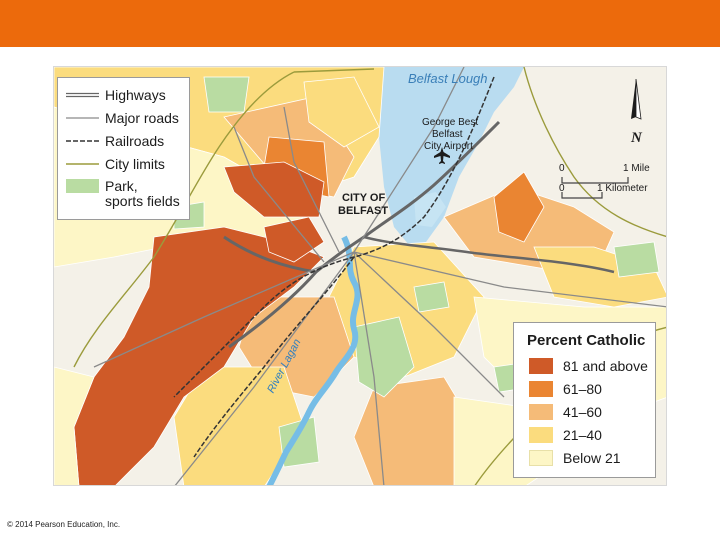  Describe the element at coordinates (82, 118) in the screenshot. I see `major-road-symbol` at that location.